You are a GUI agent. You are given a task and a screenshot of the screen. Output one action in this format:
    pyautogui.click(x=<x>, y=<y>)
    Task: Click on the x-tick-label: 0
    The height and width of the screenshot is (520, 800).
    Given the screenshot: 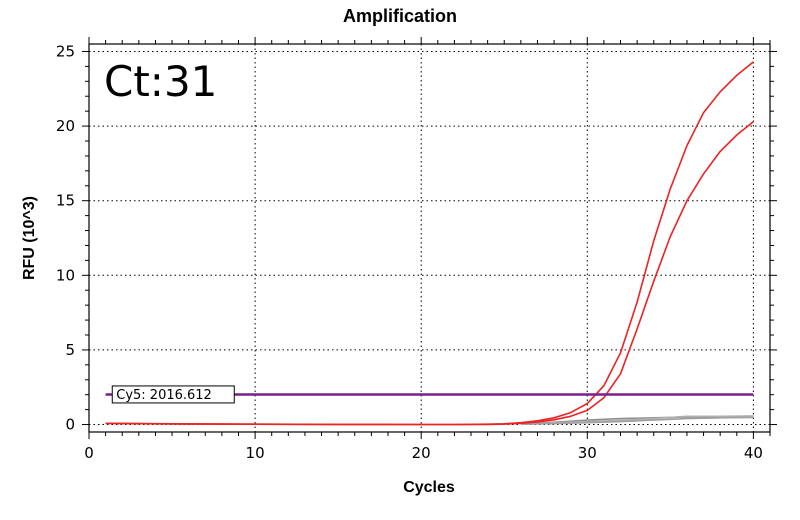 What is the action you would take?
    pyautogui.click(x=89, y=453)
    